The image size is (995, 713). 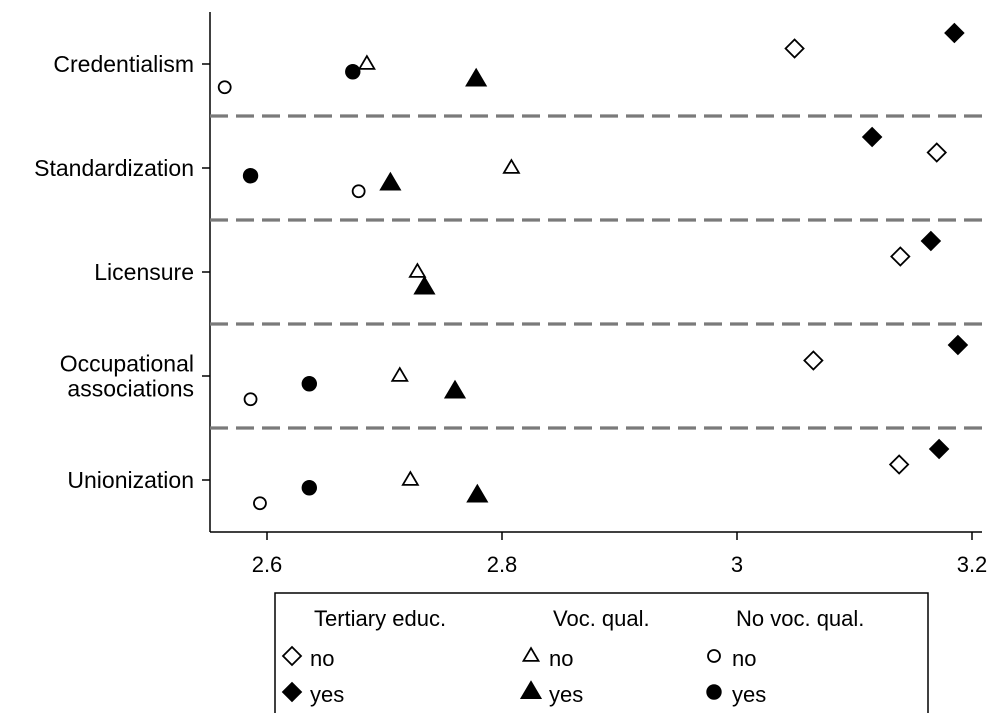 What do you see at coordinates (114, 168) in the screenshot?
I see `y-tick-label: Standardization` at bounding box center [114, 168].